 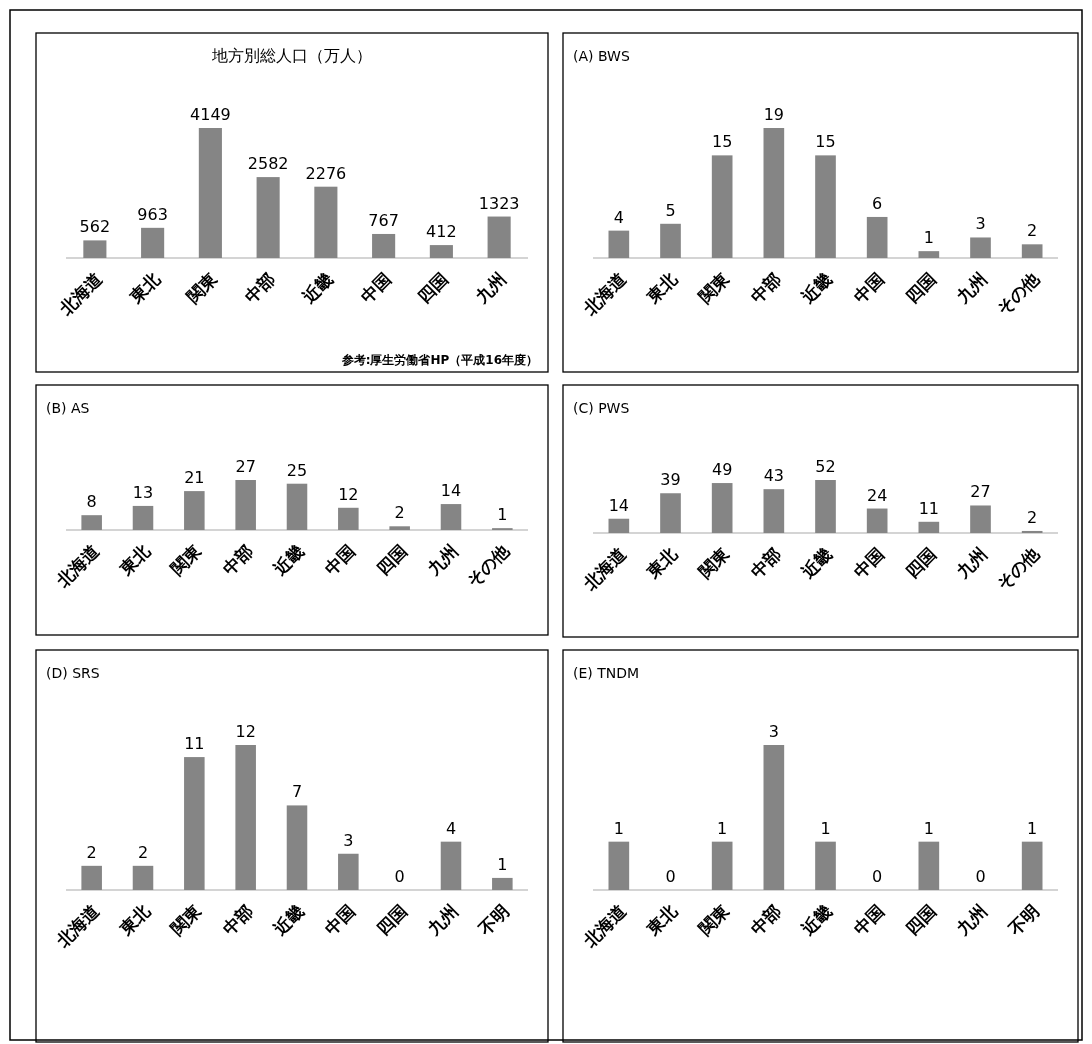 I want to click on data-label: 43, so click(x=774, y=476).